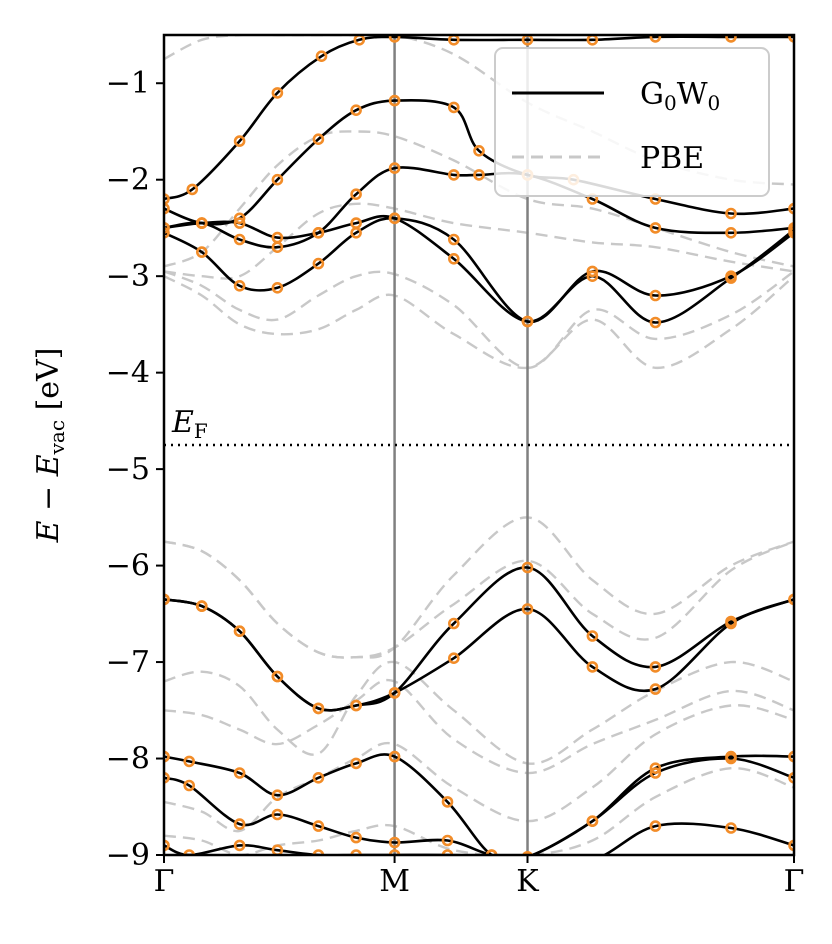 The height and width of the screenshot is (944, 832). Describe the element at coordinates (128, 180) in the screenshot. I see `y-tick-label: −2` at that location.